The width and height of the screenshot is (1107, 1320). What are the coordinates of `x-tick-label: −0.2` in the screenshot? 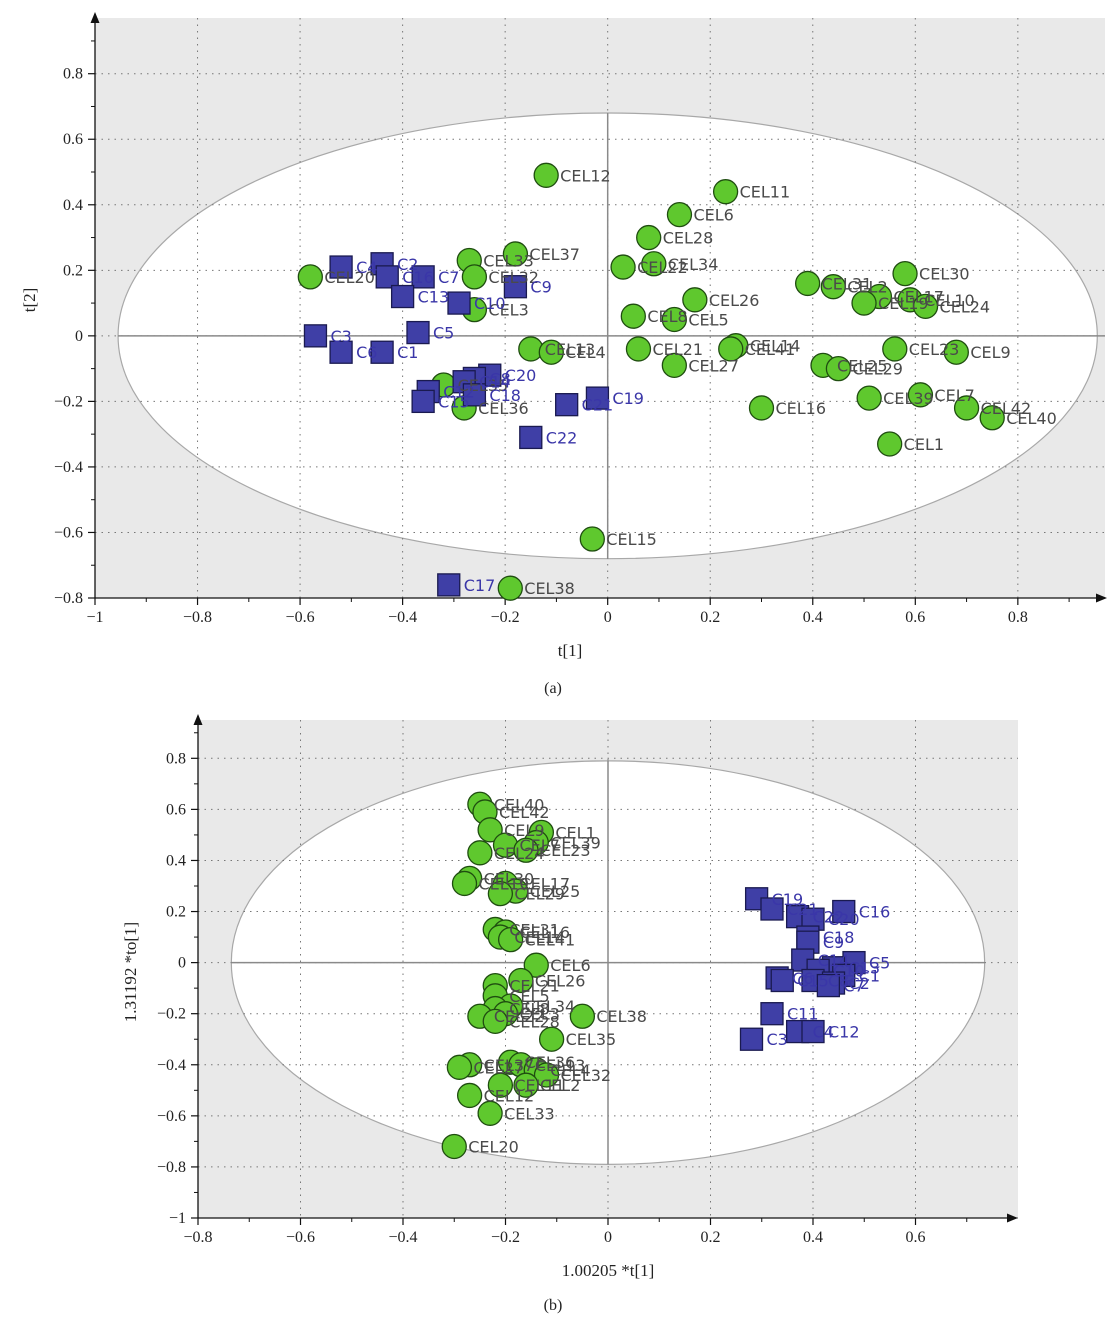 It's located at (505, 617).